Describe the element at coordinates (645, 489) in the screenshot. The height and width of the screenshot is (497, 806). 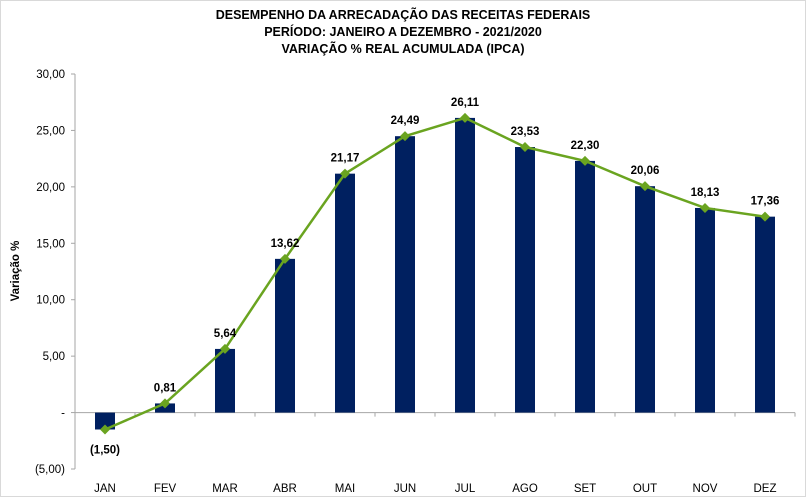
I see `x-tick-label: OUT` at that location.